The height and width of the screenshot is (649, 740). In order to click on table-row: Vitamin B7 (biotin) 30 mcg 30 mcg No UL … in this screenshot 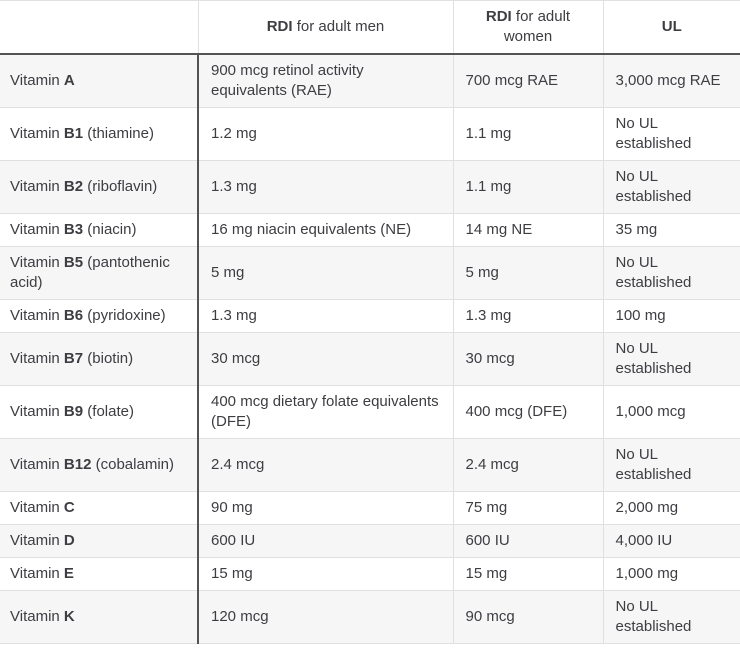, I will do `click(370, 359)`.